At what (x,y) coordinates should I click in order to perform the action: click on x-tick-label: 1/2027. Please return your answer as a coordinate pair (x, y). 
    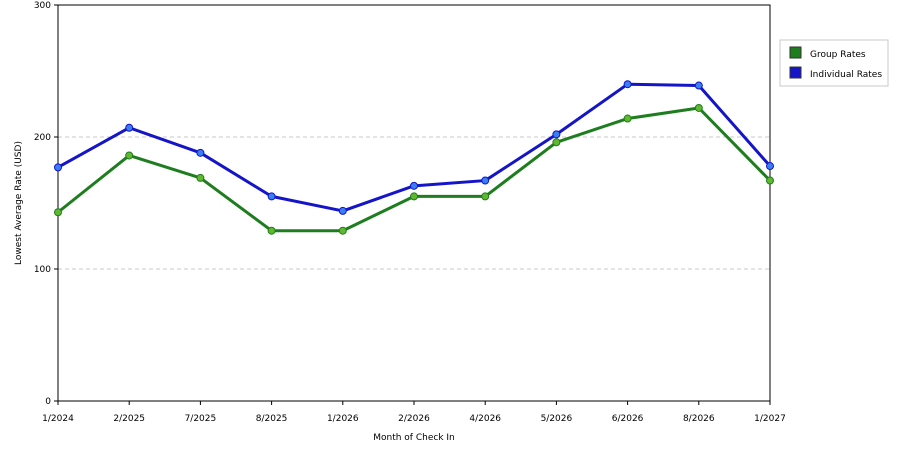
    Looking at the image, I should click on (770, 419).